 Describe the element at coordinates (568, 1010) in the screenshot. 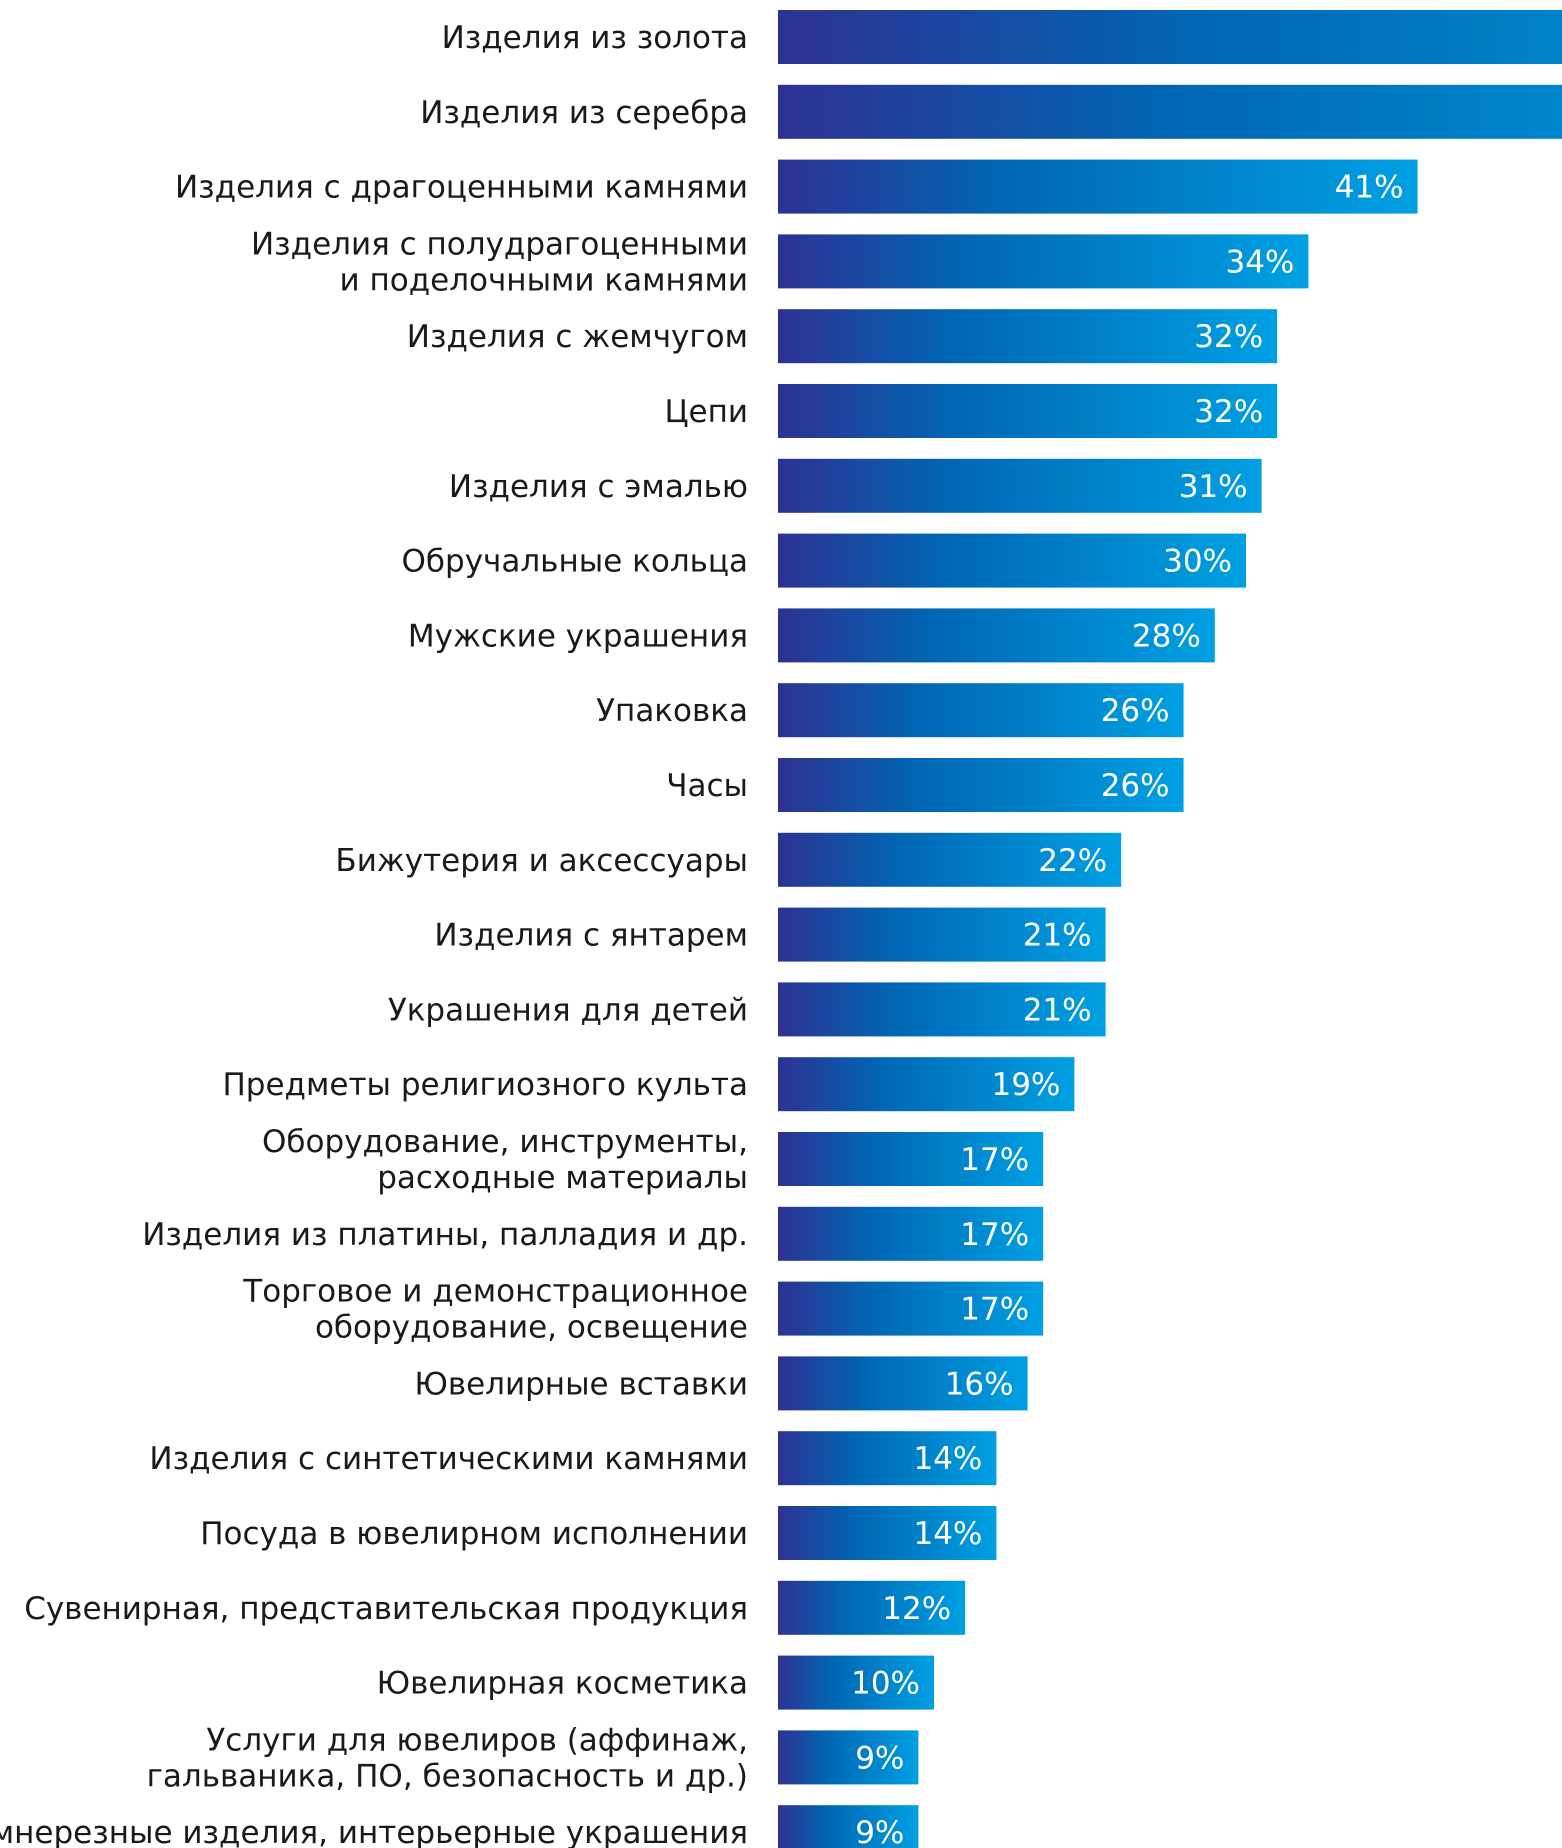

I see `category-label: Украшения для детей` at that location.